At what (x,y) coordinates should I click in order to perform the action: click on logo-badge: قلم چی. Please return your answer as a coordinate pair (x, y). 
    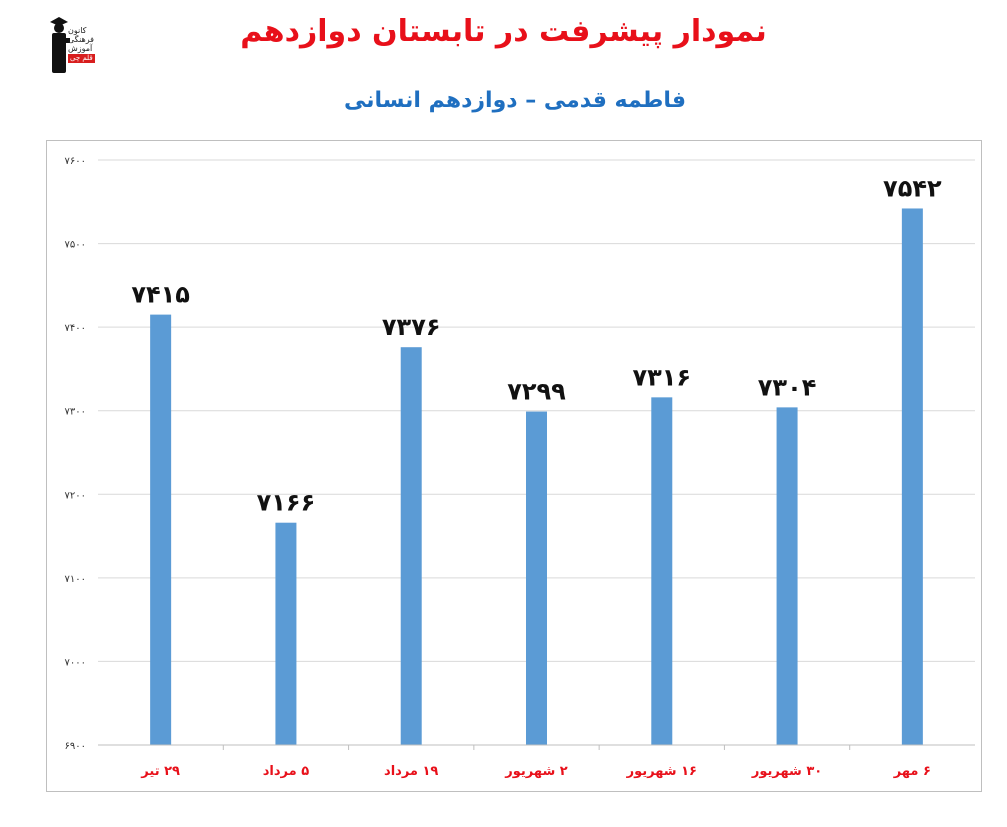
    Looking at the image, I should click on (81, 58).